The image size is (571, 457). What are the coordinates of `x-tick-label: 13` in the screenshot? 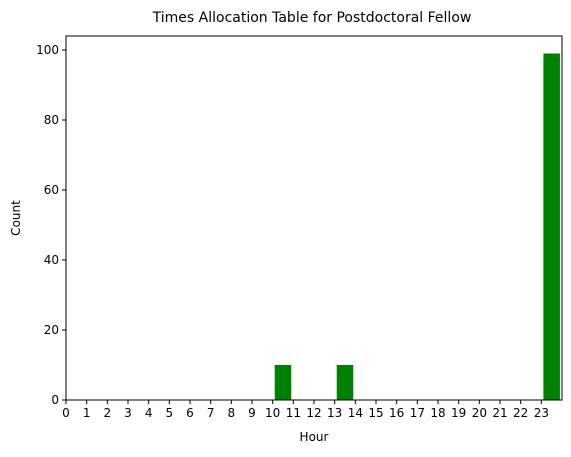 It's located at (334, 413).